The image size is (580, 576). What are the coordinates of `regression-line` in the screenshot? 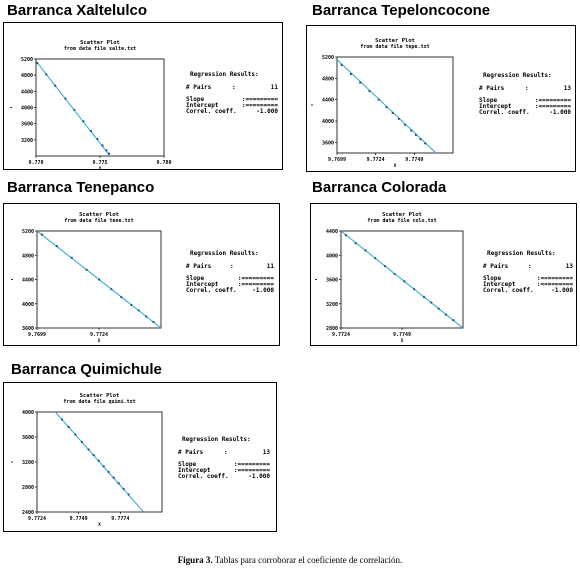 It's located at (402, 279).